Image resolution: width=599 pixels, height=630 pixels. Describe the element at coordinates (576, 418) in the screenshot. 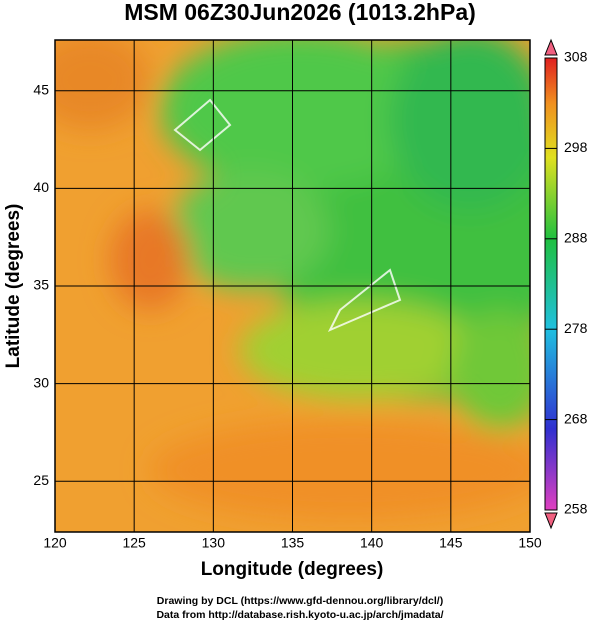

I see `colorbar-tick-label: 268` at that location.